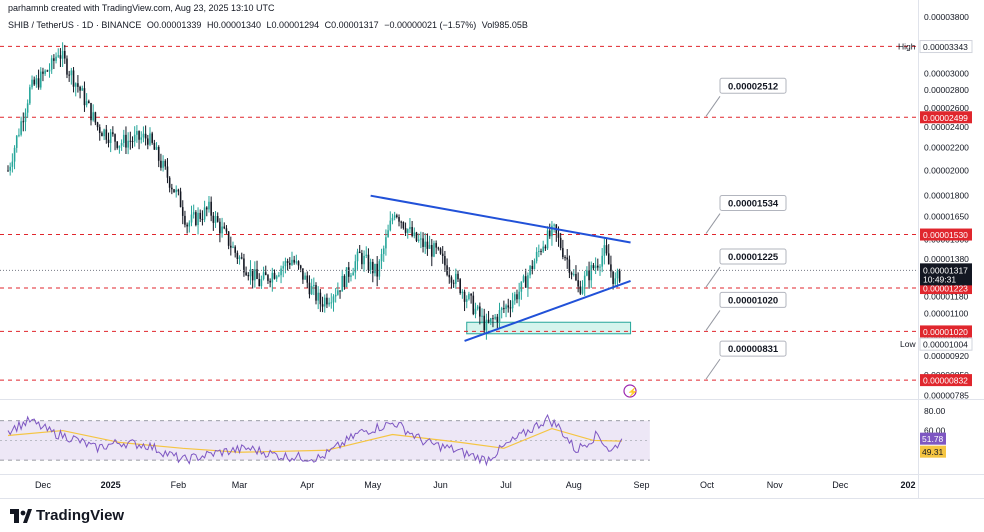  I want to click on event-marker-icon, so click(630, 391).